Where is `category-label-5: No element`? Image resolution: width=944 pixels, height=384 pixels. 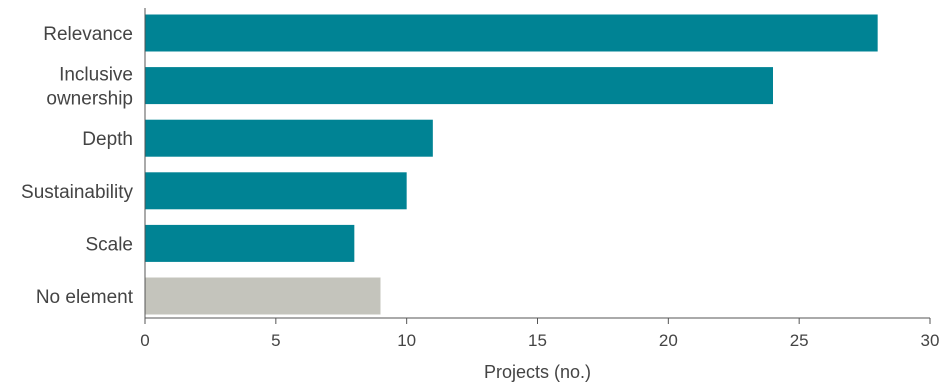 category-label-5: No element is located at coordinates (85, 297).